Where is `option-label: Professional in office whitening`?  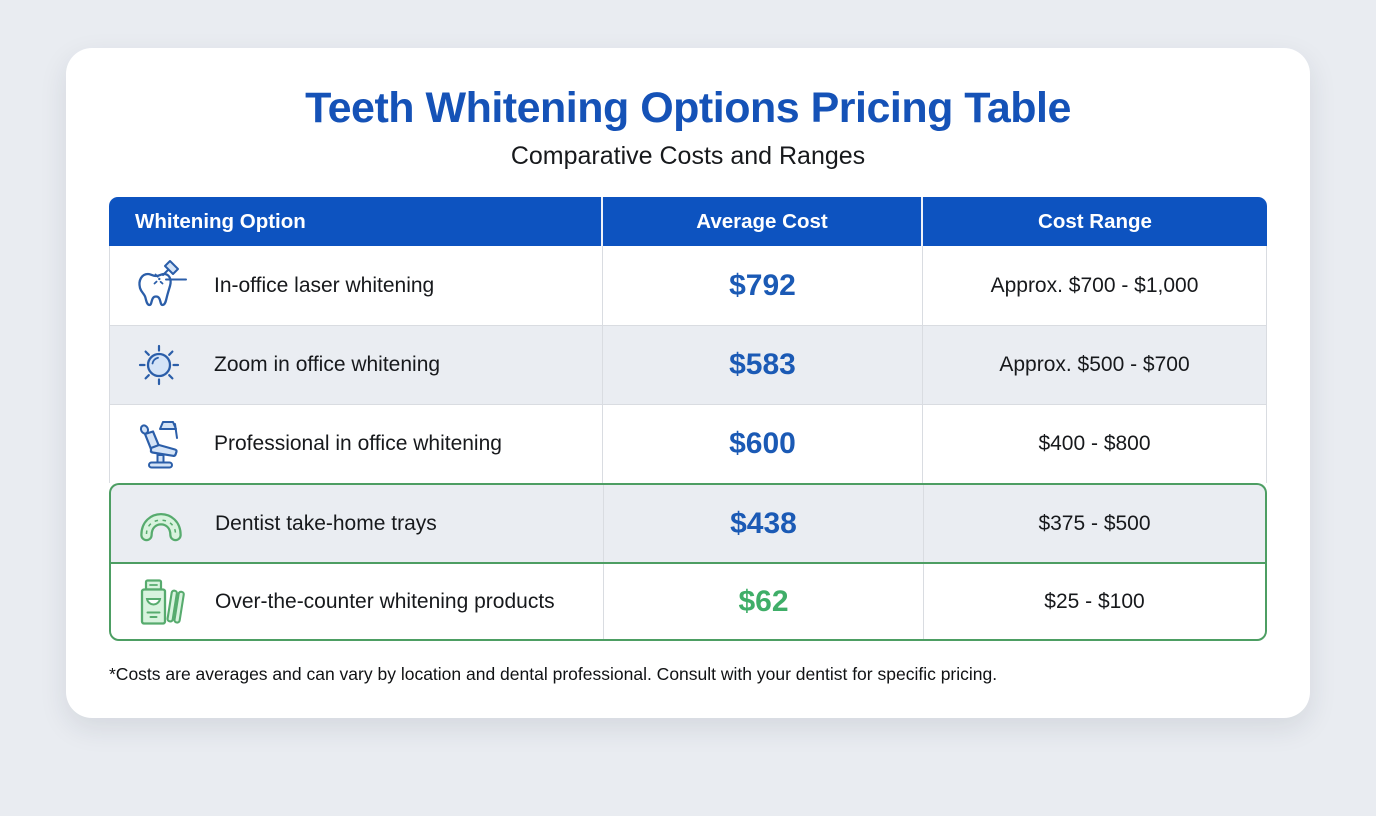 option-label: Professional in office whitening is located at coordinates (358, 443).